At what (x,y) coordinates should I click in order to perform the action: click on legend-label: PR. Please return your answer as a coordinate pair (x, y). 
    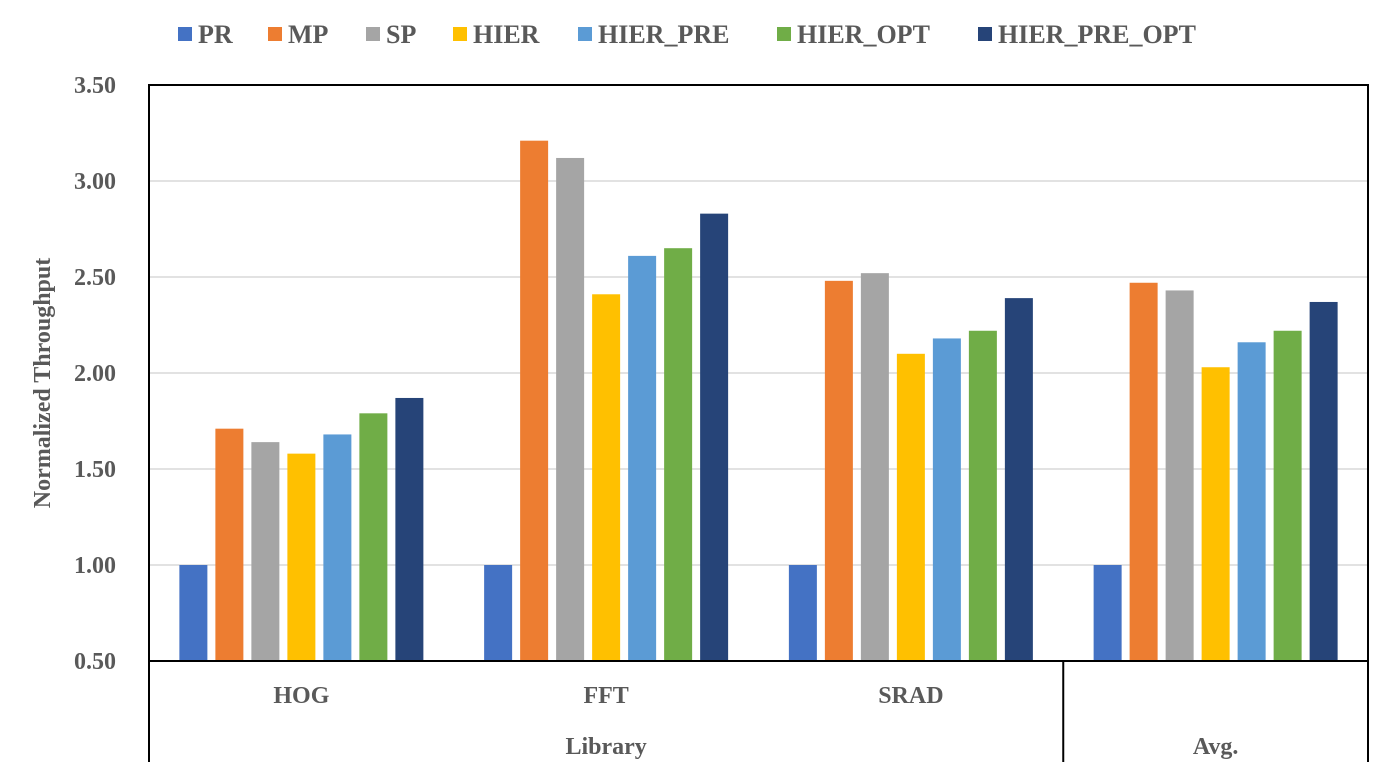
    Looking at the image, I should click on (215, 34).